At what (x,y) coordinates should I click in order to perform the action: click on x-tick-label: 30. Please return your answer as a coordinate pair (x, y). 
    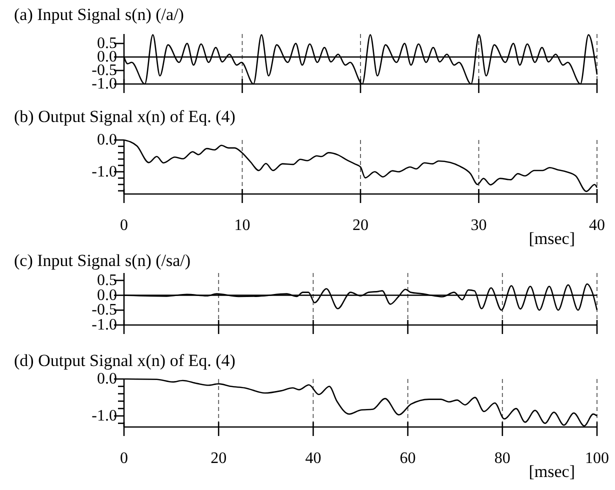
    Looking at the image, I should click on (478, 225).